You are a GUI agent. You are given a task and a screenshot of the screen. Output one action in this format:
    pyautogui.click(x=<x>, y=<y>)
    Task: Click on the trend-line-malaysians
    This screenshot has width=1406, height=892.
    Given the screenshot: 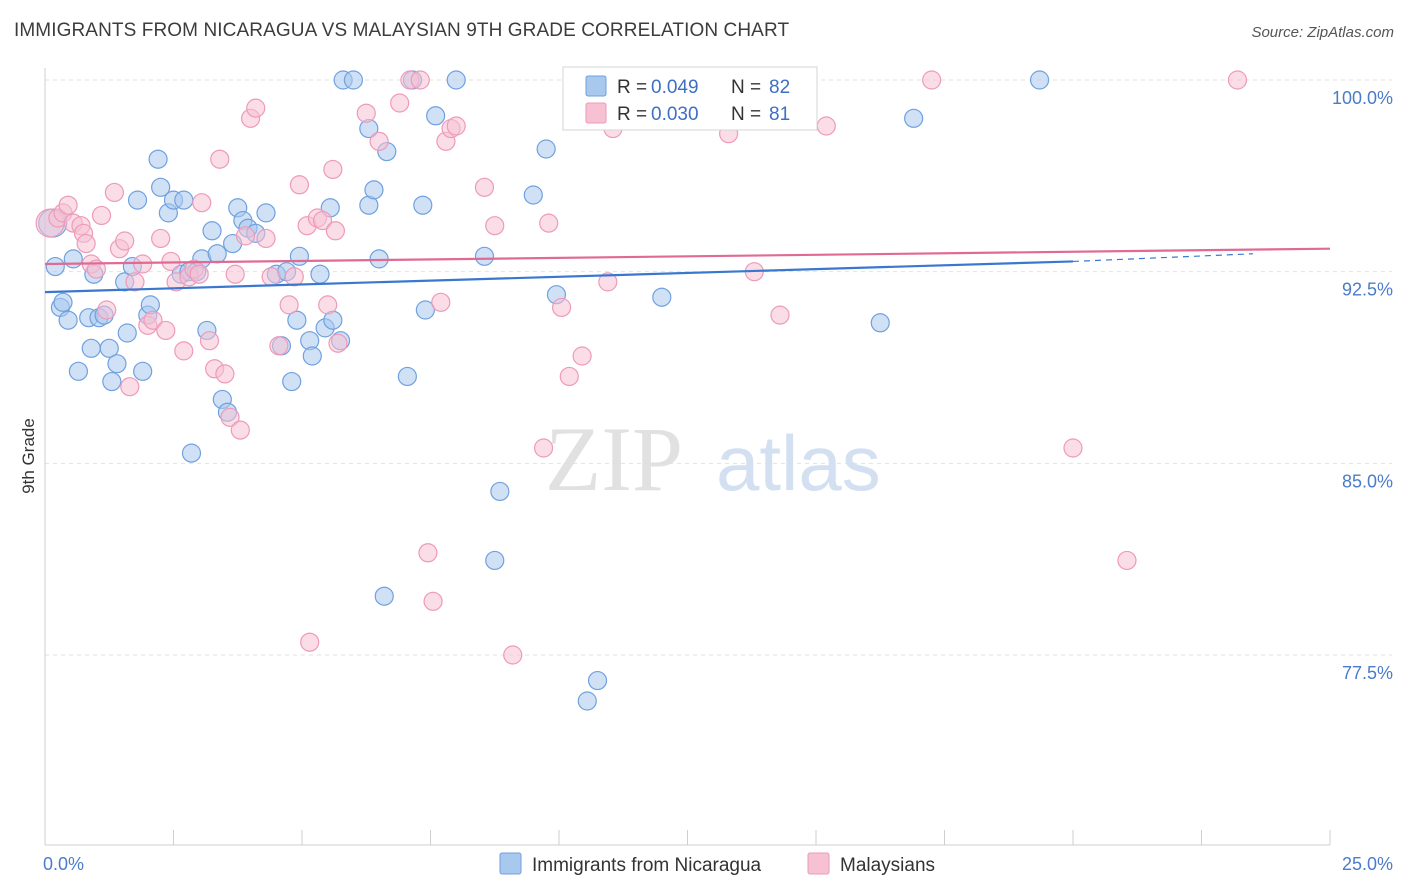 What is the action you would take?
    pyautogui.click(x=687, y=256)
    